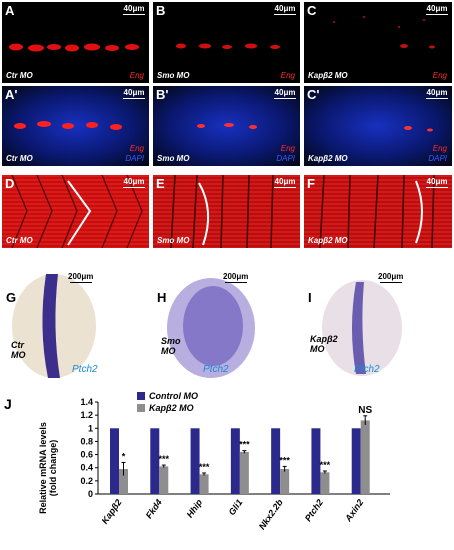  Describe the element at coordinates (313, 94) in the screenshot. I see `panel-label: C'` at that location.